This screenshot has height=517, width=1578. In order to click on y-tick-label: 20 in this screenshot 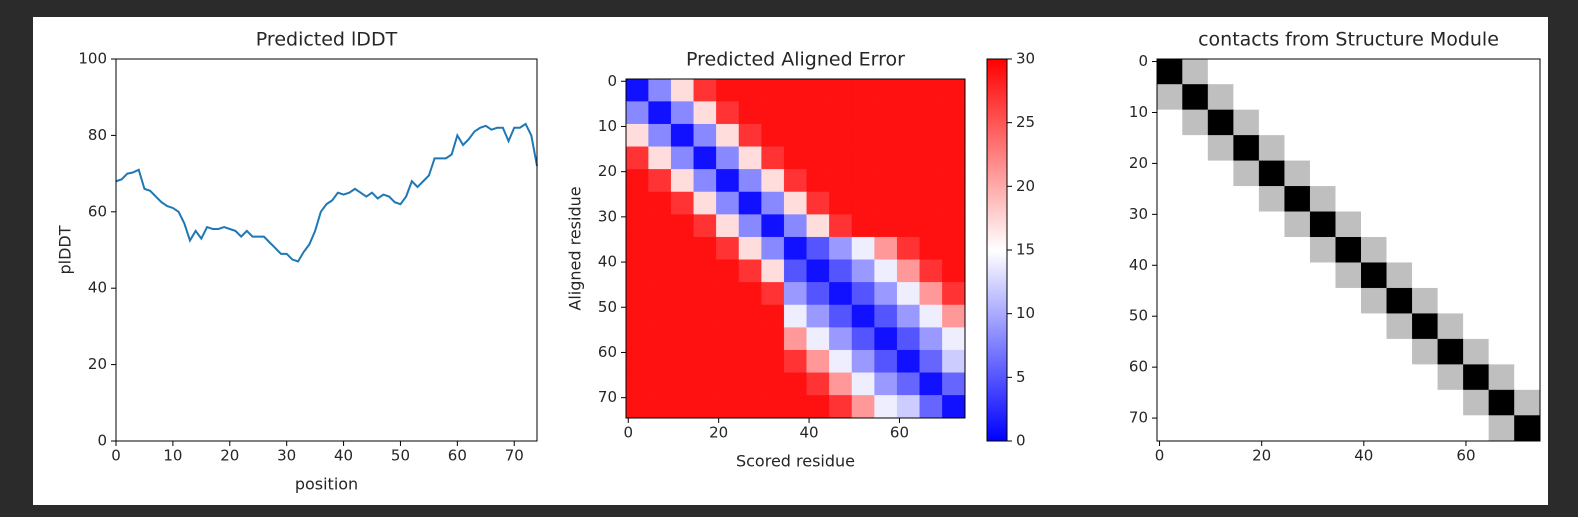, I will do `click(97, 364)`.